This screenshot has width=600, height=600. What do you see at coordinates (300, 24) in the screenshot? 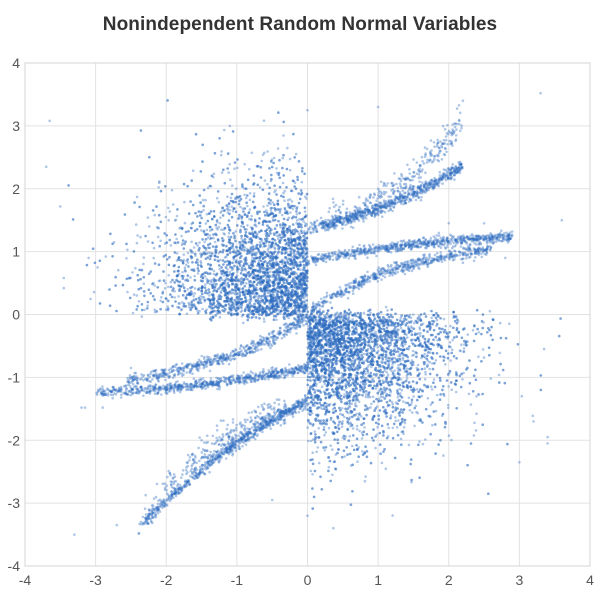
I see `chart-title: Nonindependent Random Normal Variables` at bounding box center [300, 24].